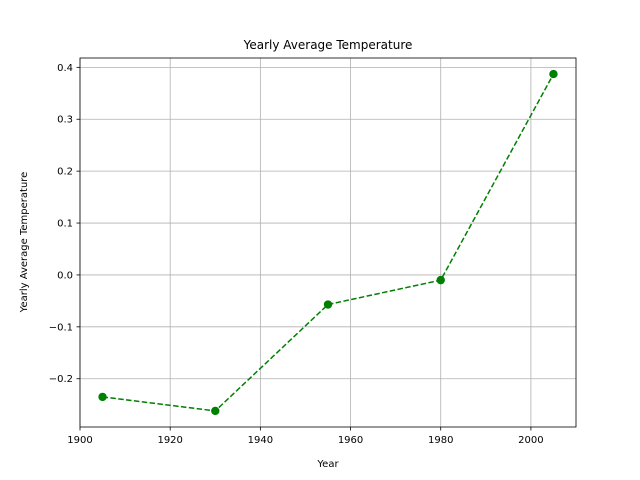 This screenshot has height=480, width=640. Describe the element at coordinates (327, 464) in the screenshot. I see `x-axis-label: Year` at that location.